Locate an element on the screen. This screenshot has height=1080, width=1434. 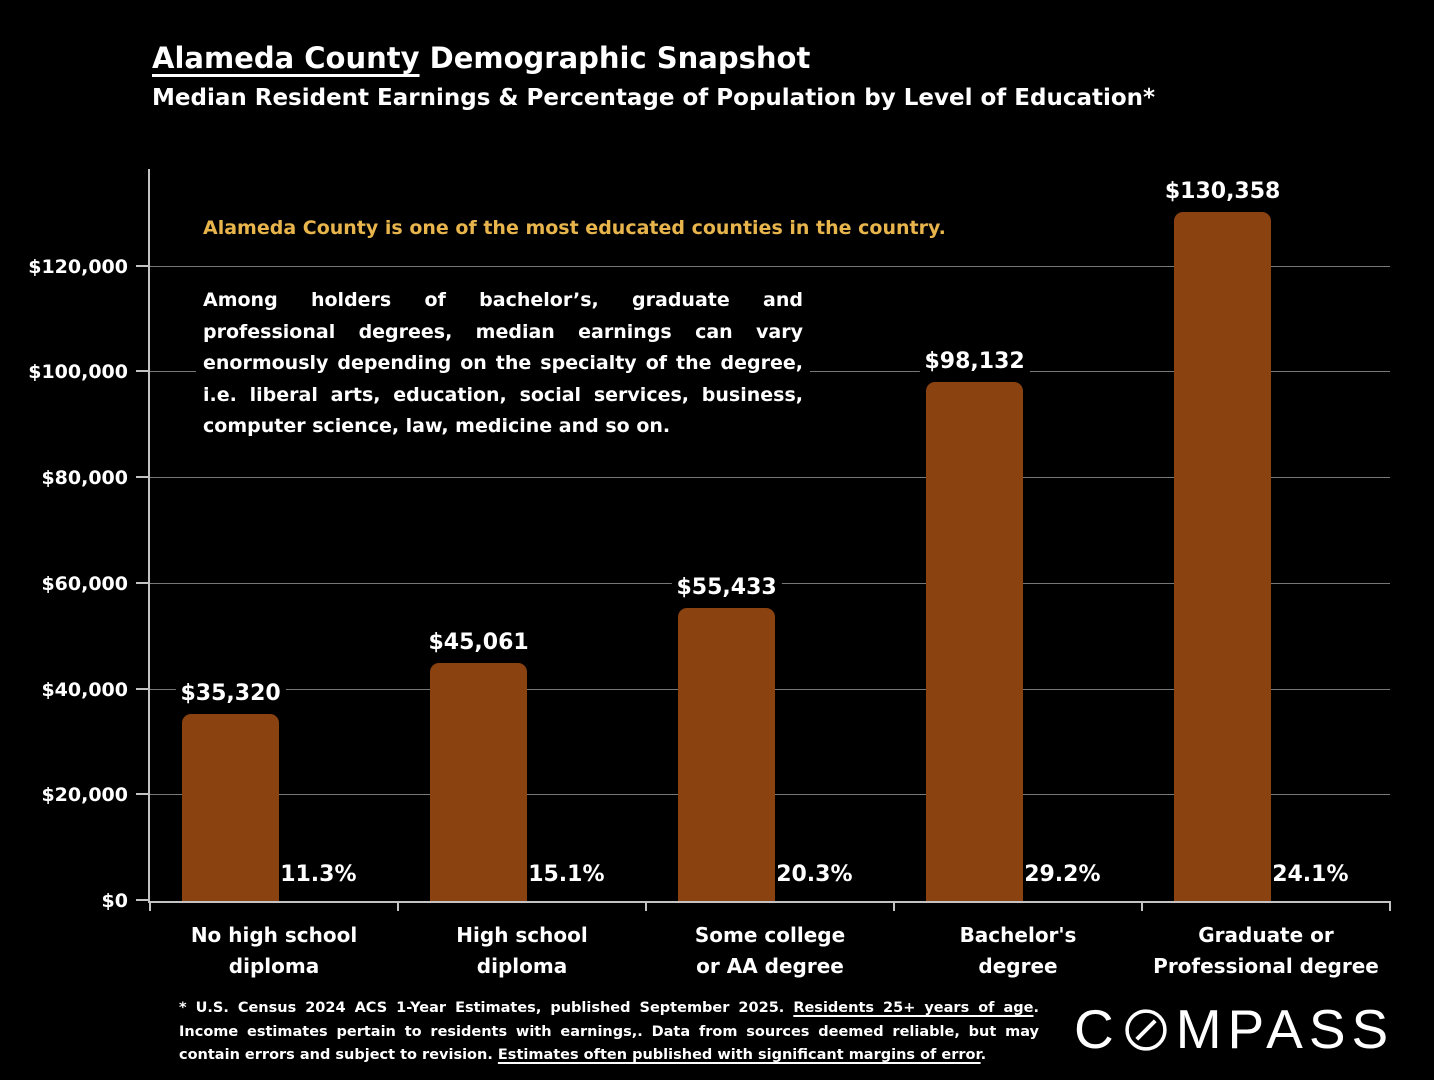
y-tick-label: $20,000 is located at coordinates (84, 795).